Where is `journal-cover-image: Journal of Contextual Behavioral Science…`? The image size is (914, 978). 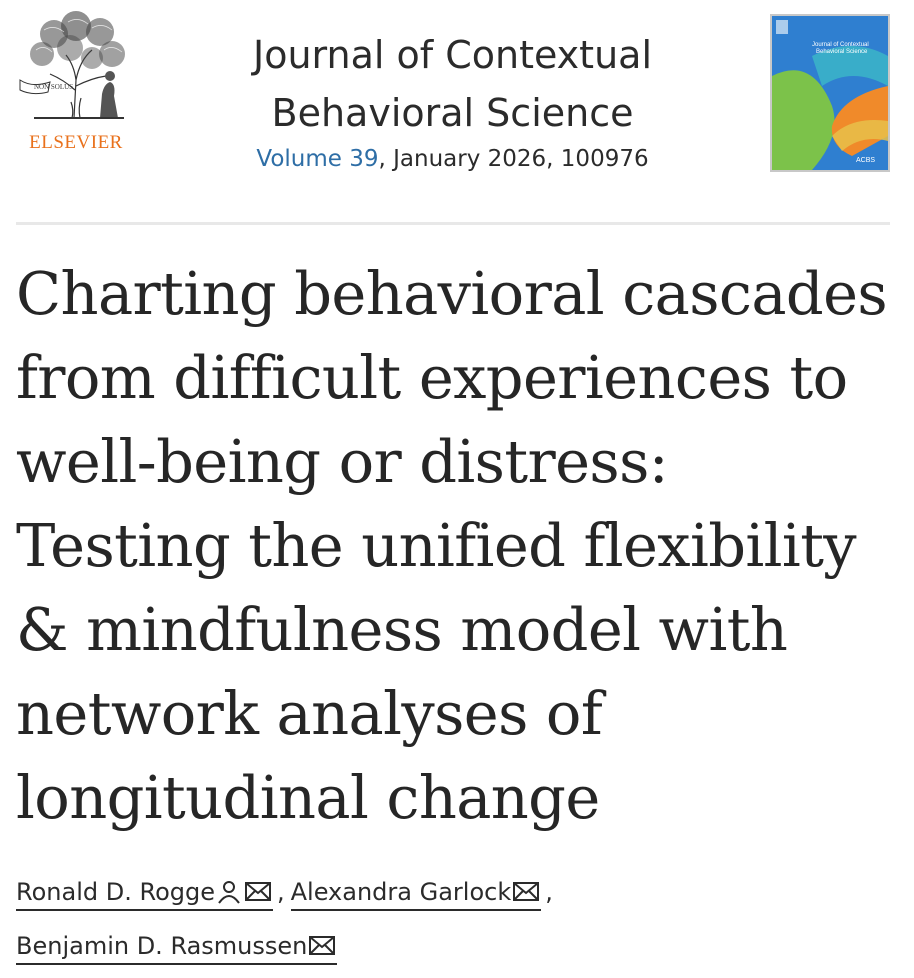
journal-cover-image: Journal of Contextual Behavioral Science… is located at coordinates (830, 93).